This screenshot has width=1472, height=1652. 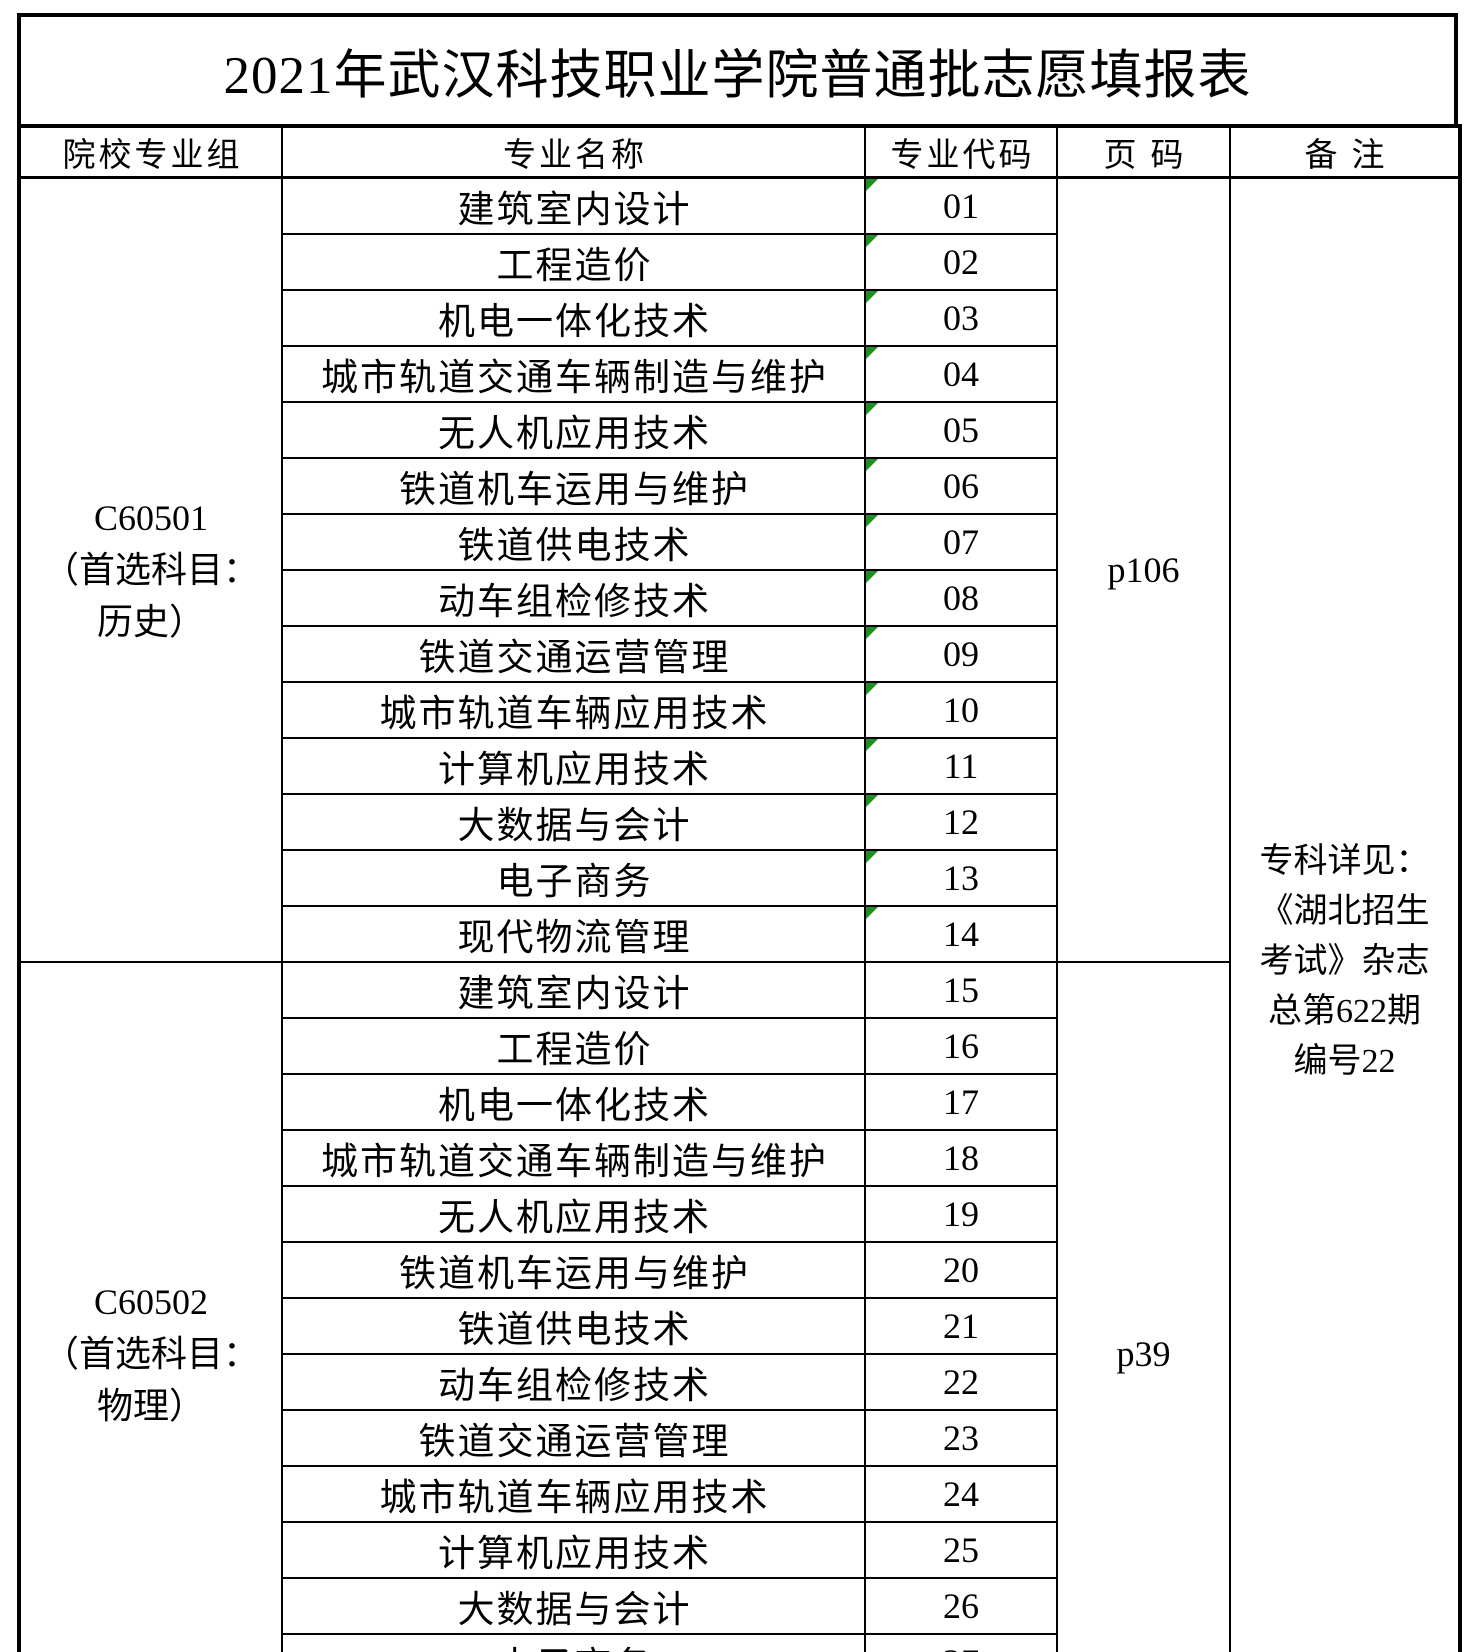 I want to click on major-code-cell: 08, so click(x=961, y=598).